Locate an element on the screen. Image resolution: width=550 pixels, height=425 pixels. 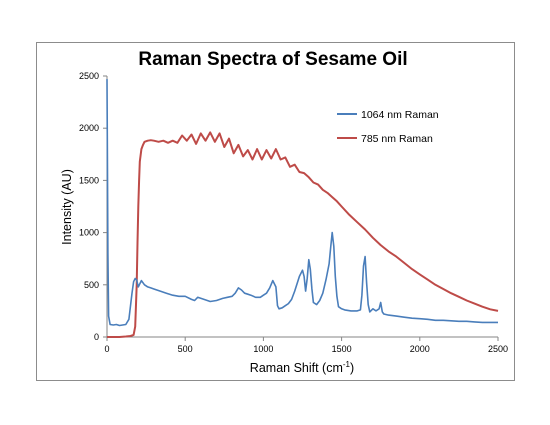
x-tick-label: 0 is located at coordinates (106, 349).